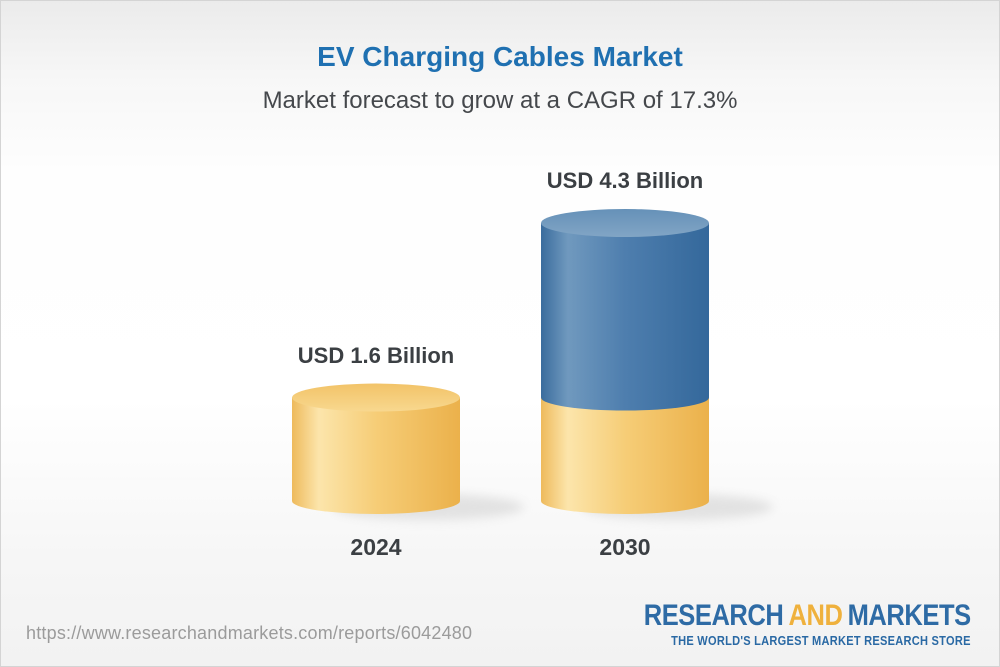  I want to click on logo-word-and: AND, so click(815, 615).